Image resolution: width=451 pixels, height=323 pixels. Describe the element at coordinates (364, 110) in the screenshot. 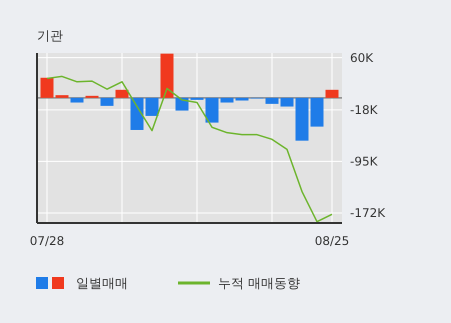

I see `y-tick-label: -18K` at that location.